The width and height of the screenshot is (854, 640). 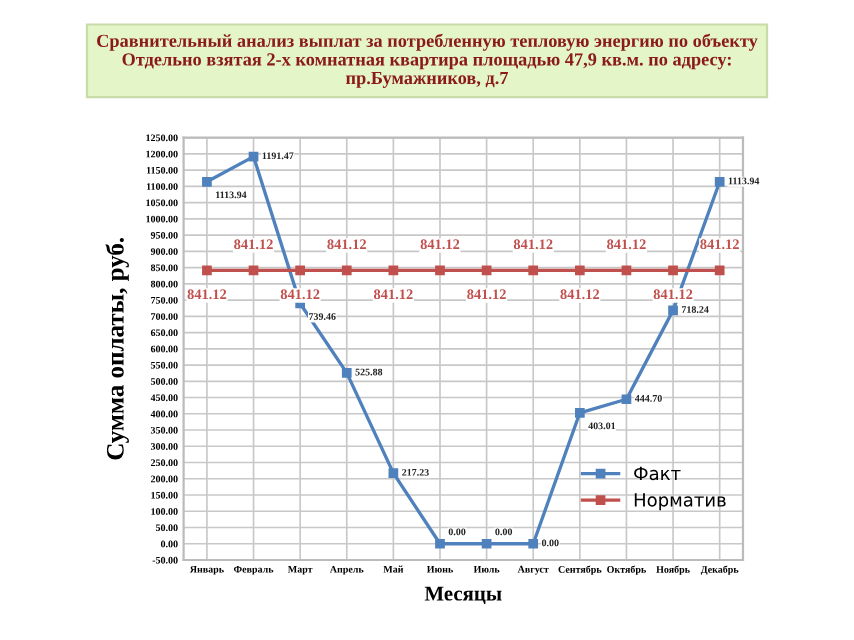 What do you see at coordinates (463, 595) in the screenshot?
I see `x-axis-title: Месяцы` at bounding box center [463, 595].